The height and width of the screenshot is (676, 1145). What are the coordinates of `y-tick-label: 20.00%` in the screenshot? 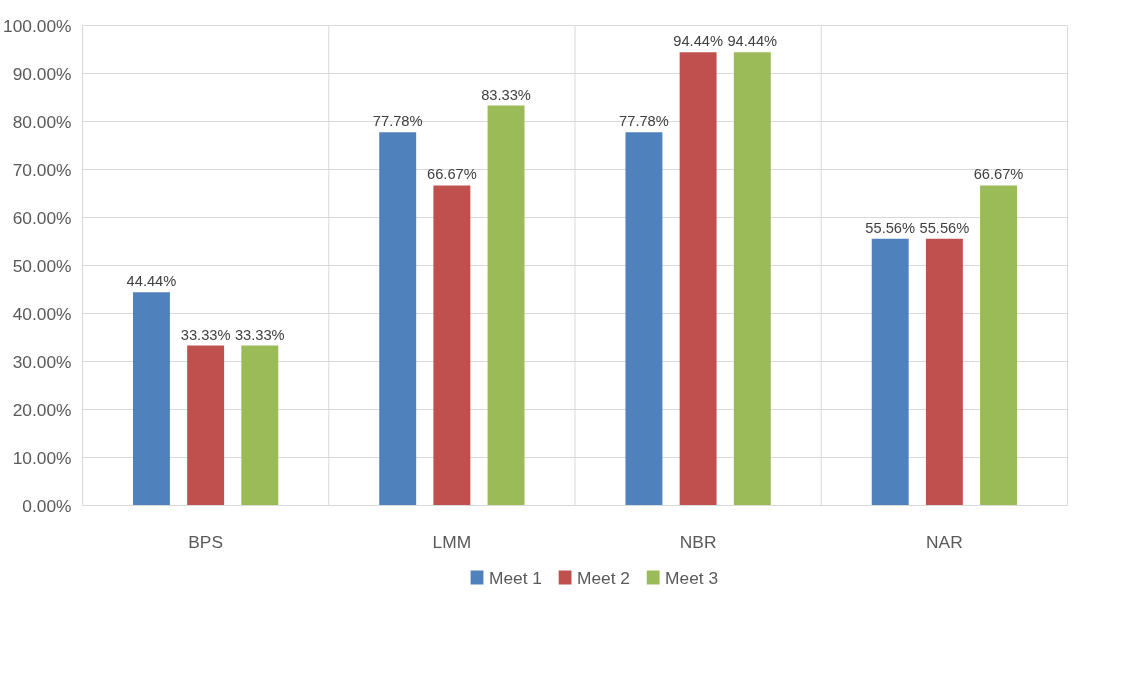 It's located at (42, 409).